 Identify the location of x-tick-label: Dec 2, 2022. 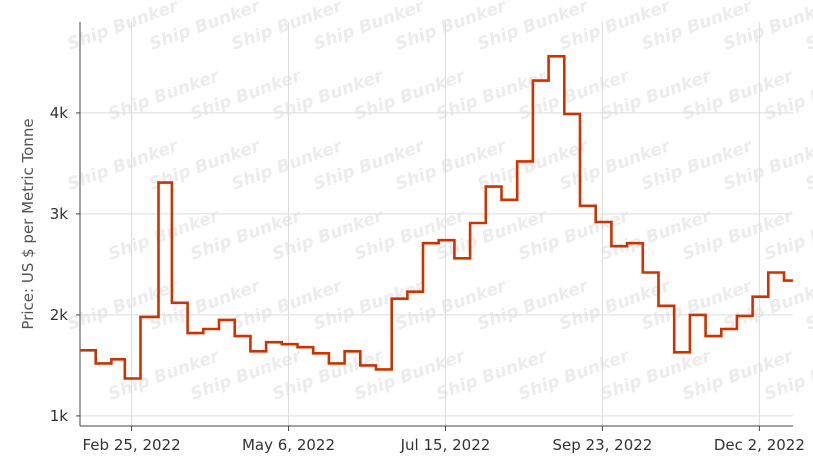
(759, 445).